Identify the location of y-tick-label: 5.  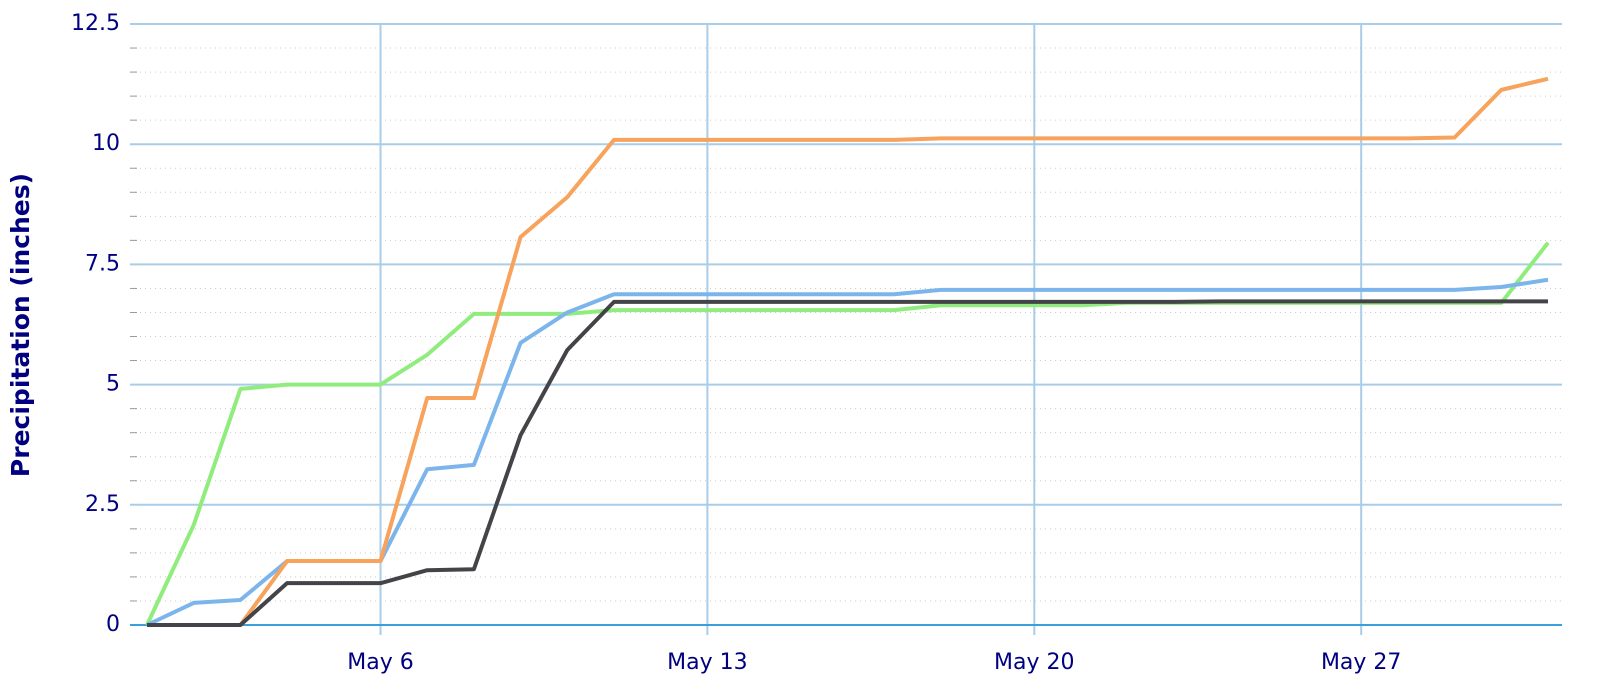
(113, 384).